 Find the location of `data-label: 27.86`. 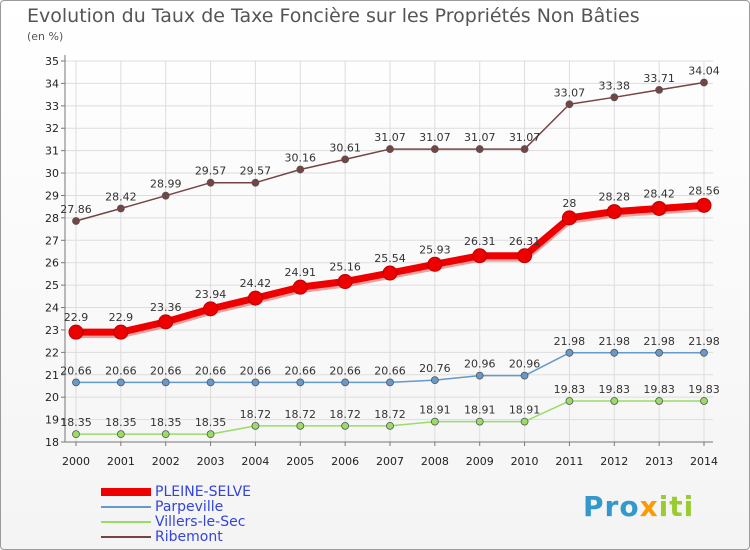

data-label: 27.86 is located at coordinates (76, 209).